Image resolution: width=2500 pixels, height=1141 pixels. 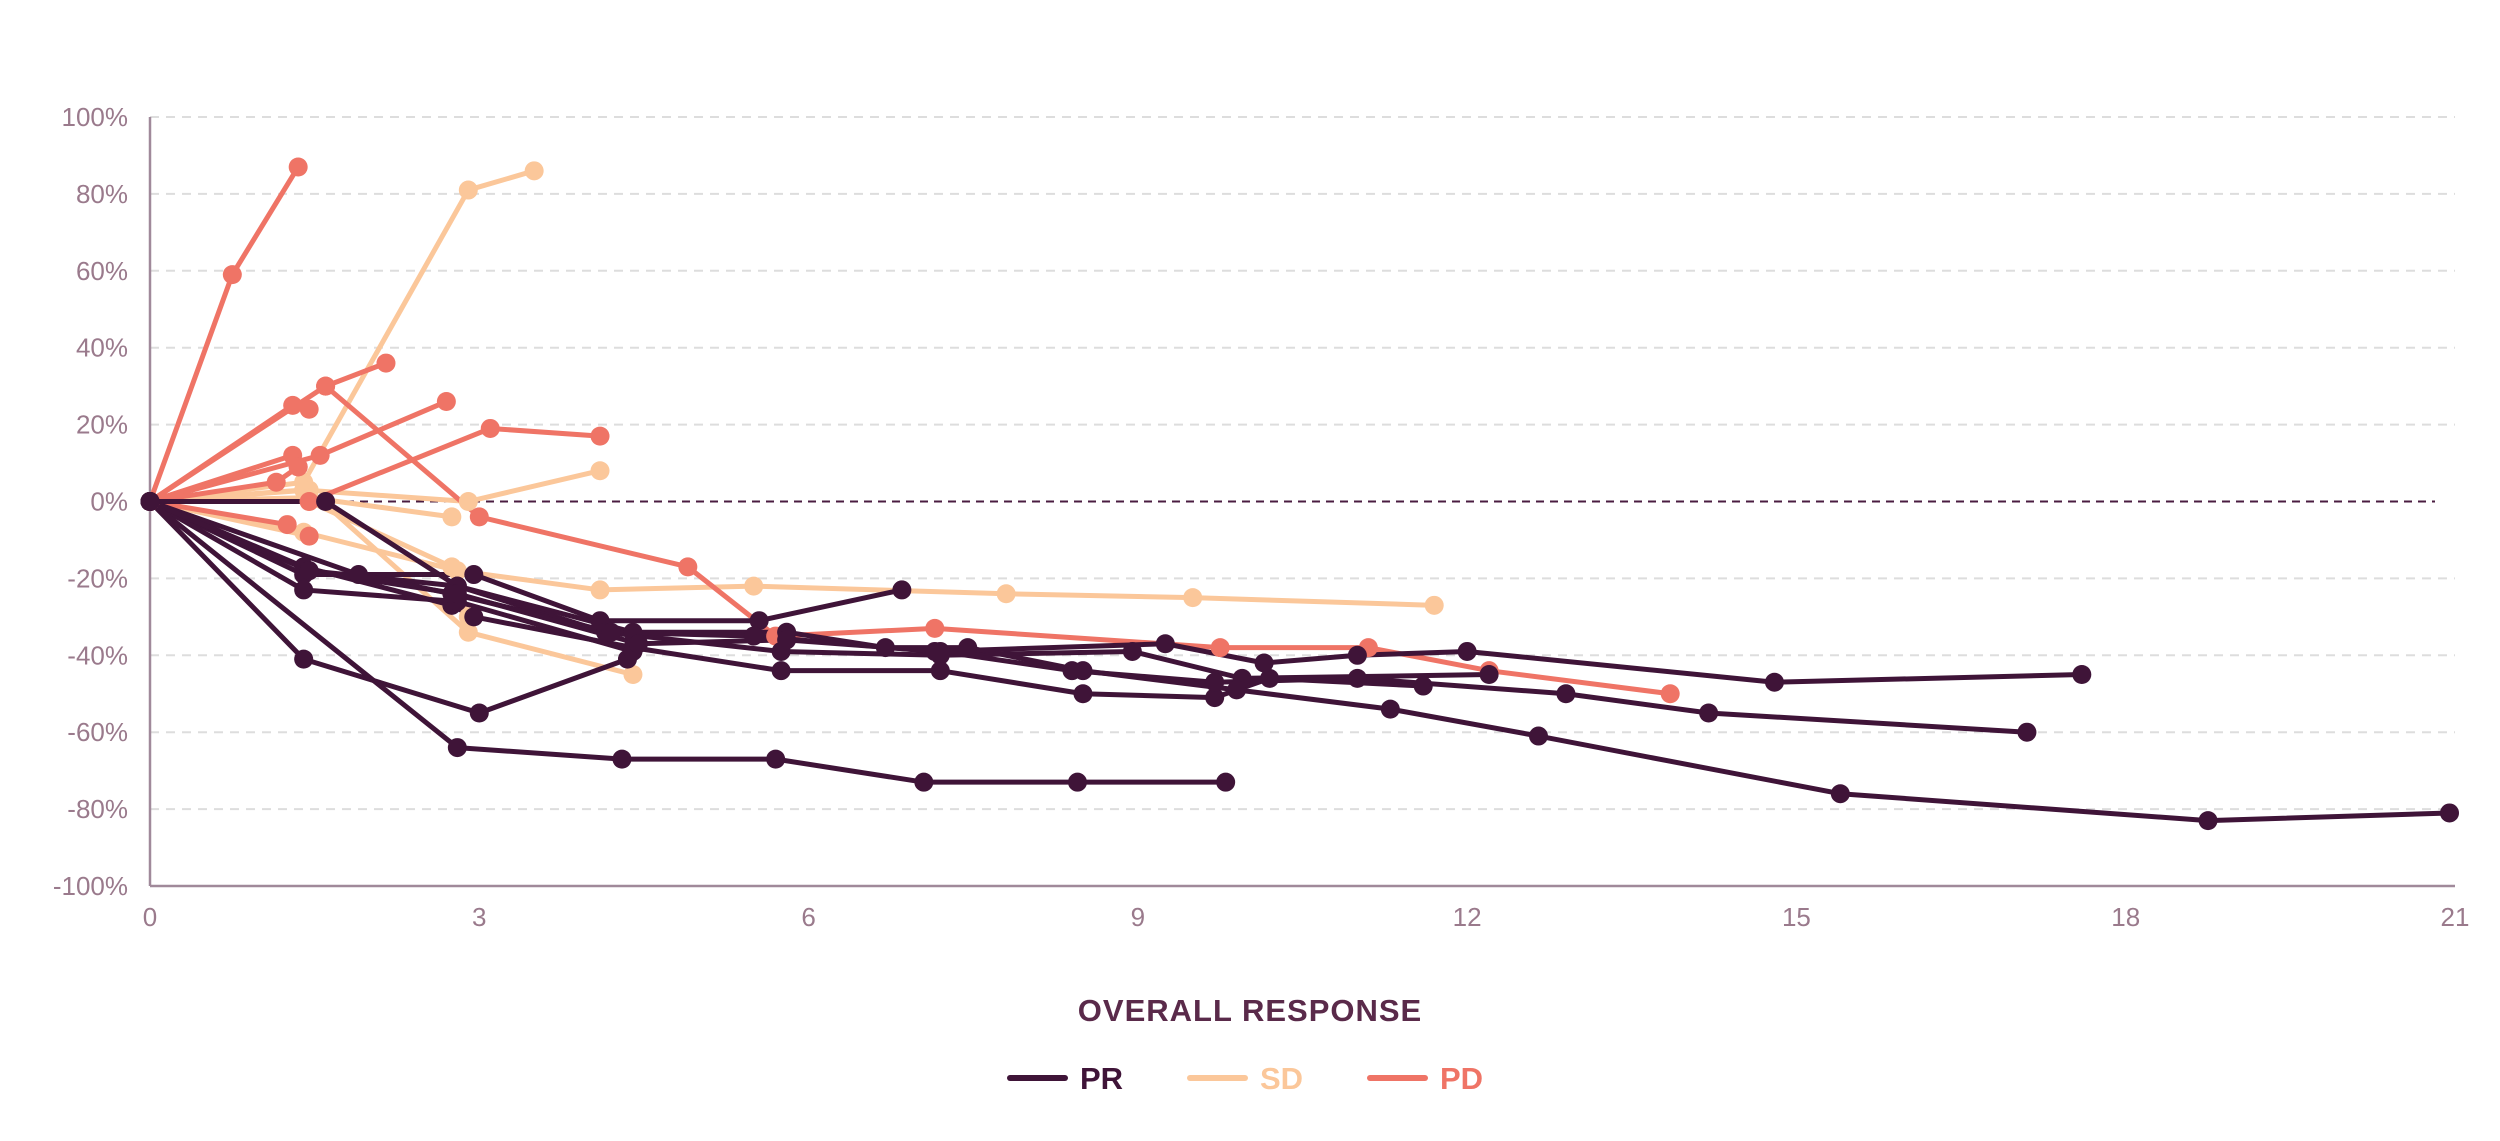 What do you see at coordinates (1245, 1078) in the screenshot?
I see `legend: PR SD PD` at bounding box center [1245, 1078].